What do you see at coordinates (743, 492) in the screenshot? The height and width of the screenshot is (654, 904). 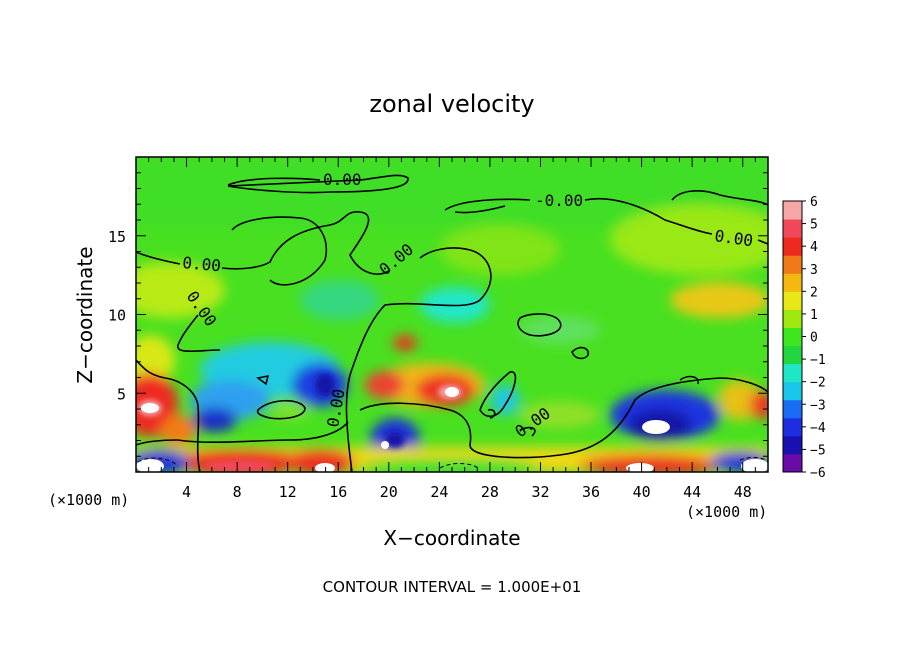 I see `x-tick-label: 48` at bounding box center [743, 492].